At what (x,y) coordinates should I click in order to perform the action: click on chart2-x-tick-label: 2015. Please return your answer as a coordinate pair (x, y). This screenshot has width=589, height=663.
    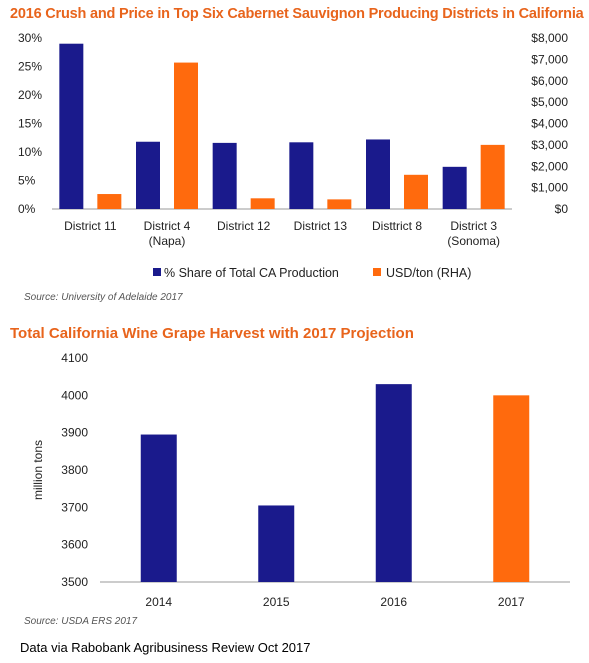
    Looking at the image, I should click on (276, 602).